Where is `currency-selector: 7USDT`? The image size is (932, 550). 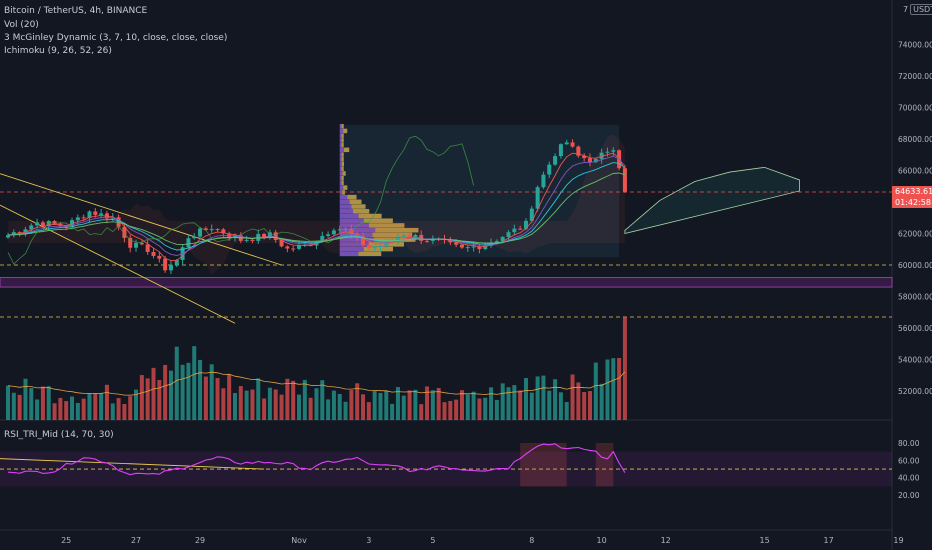 currency-selector: 7USDT is located at coordinates (917, 9).